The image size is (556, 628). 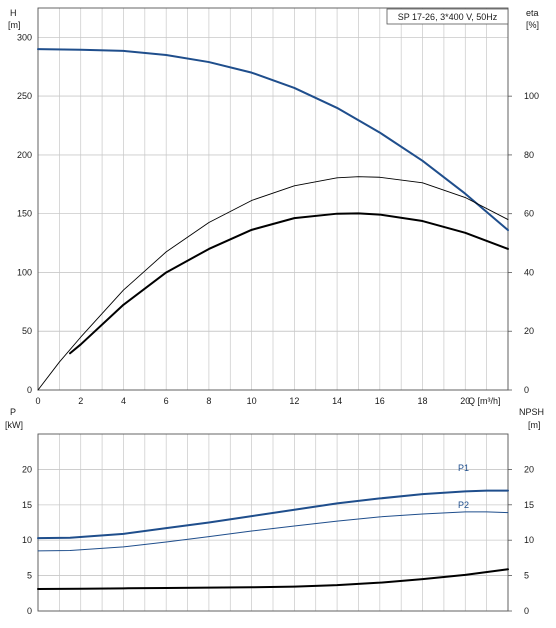 I want to click on left-tick-label: 10, so click(x=27, y=540).